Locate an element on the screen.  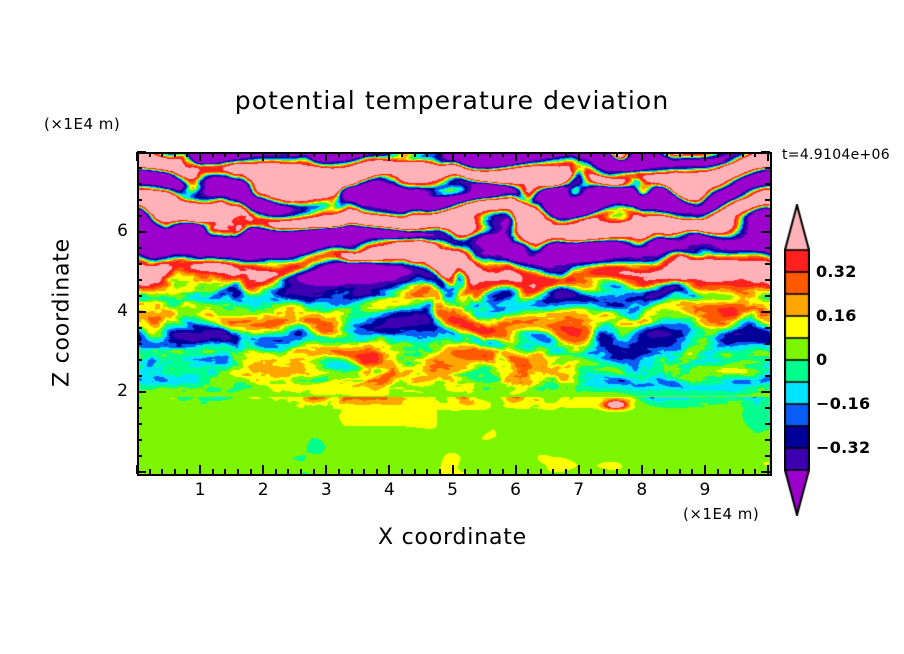
colorbar-tick-label: 0.32 is located at coordinates (836, 271).